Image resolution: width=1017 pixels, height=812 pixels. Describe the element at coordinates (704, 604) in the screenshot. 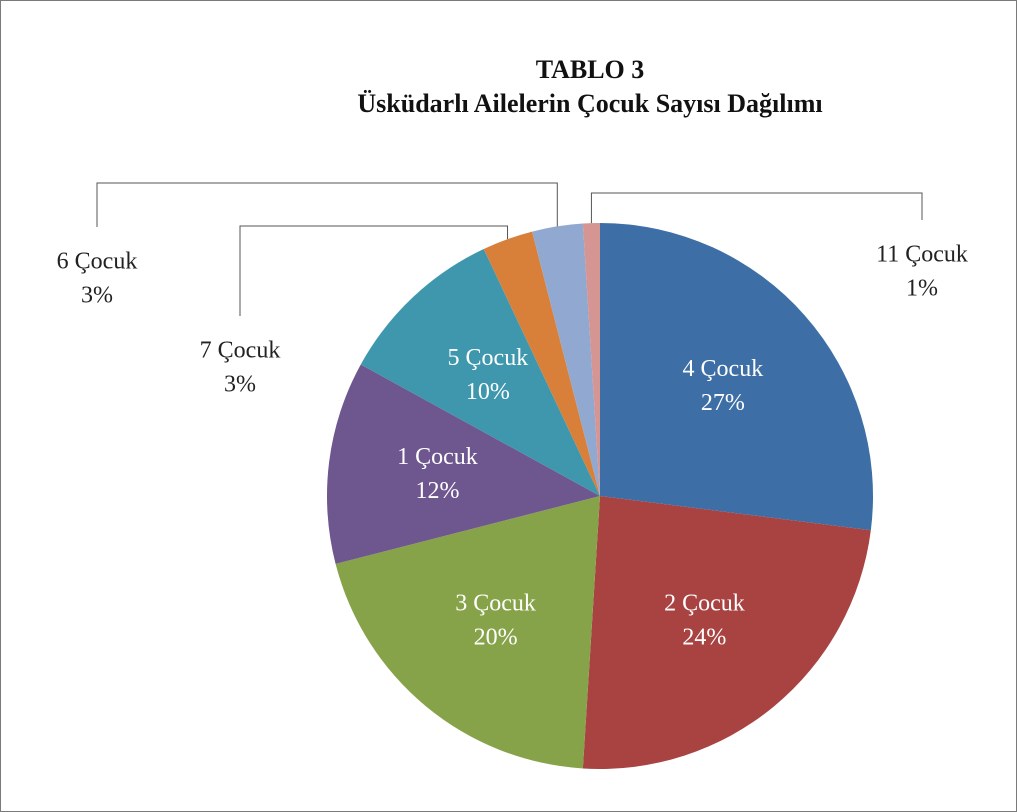

I see `slice-label: 2 Çocuk` at that location.